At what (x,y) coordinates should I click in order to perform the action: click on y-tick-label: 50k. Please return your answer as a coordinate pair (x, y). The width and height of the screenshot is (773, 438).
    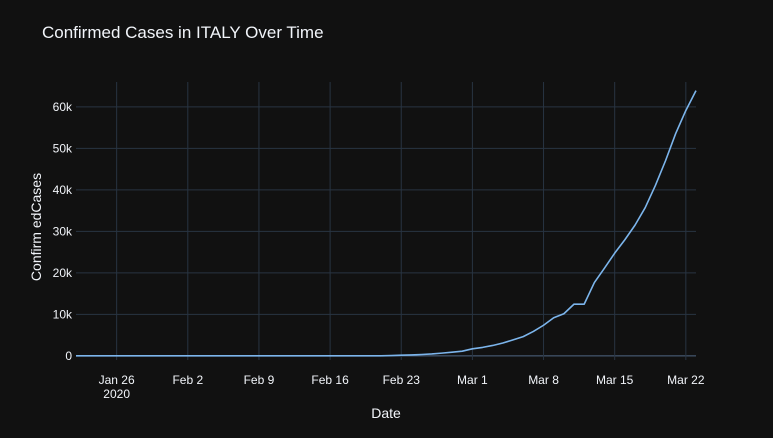
    Looking at the image, I should click on (63, 148).